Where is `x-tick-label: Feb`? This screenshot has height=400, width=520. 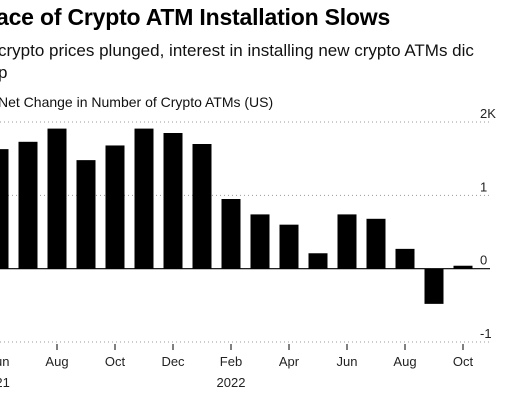 x-tick-label: Feb is located at coordinates (231, 361).